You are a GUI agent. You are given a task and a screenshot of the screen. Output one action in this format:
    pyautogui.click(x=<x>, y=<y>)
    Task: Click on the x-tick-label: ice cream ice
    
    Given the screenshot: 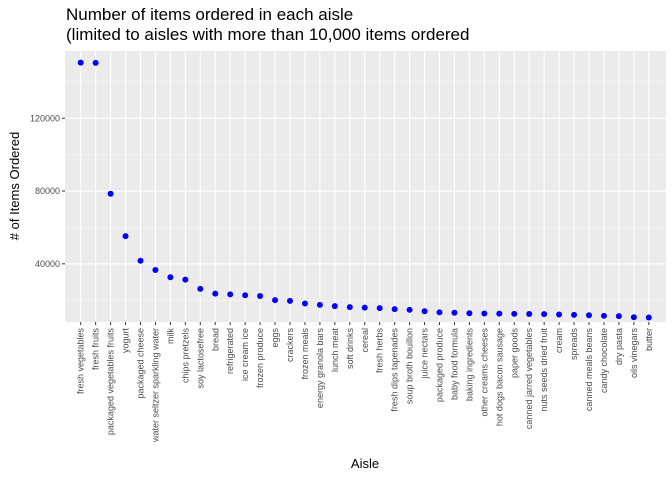 What is the action you would take?
    pyautogui.click(x=245, y=354)
    